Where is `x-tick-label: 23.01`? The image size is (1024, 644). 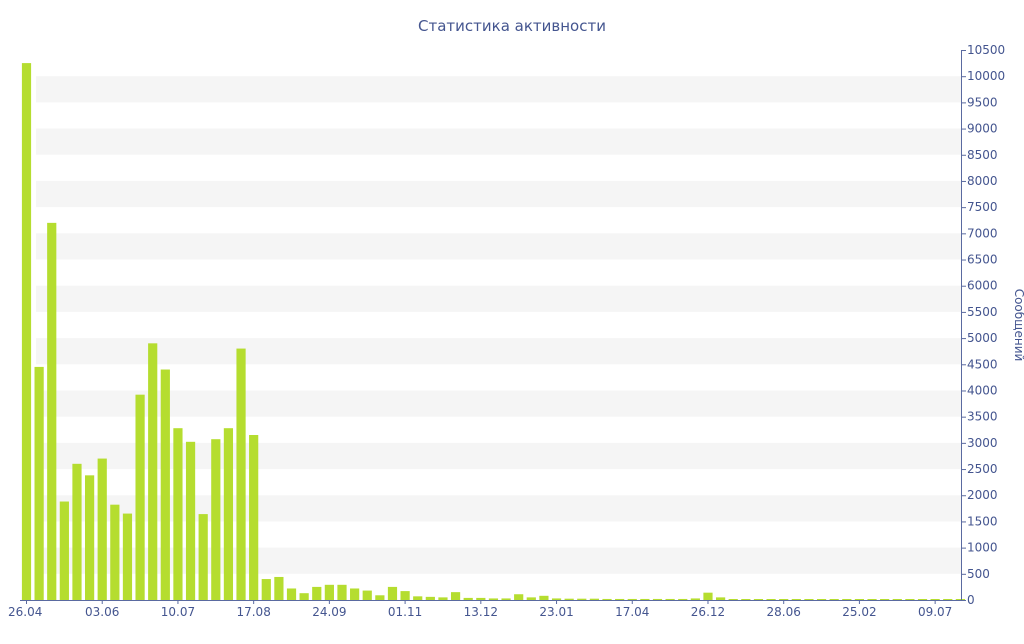
x-tick-label: 23.01 is located at coordinates (556, 612).